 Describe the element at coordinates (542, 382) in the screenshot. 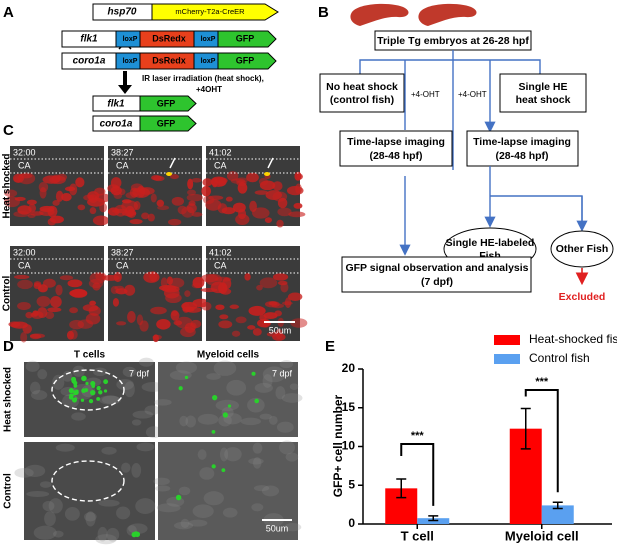

I see `significance-label: ***` at that location.